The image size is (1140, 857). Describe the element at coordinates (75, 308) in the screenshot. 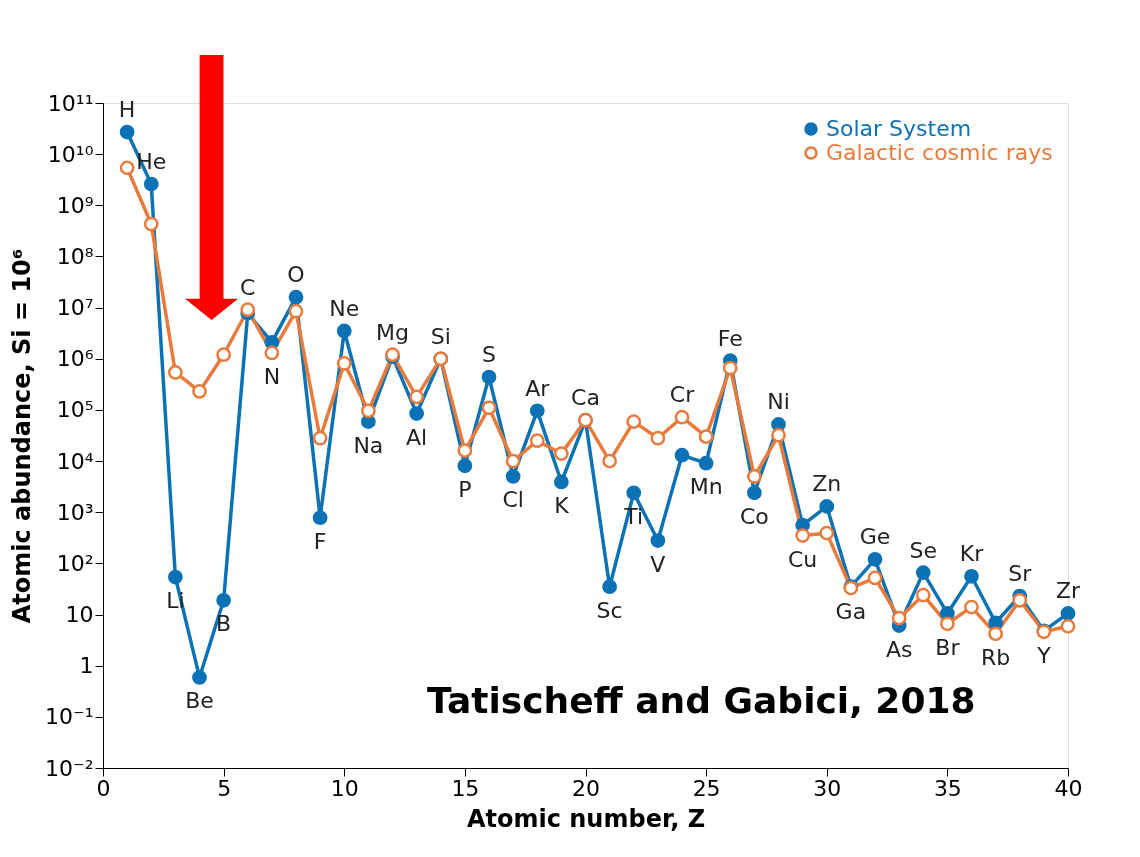

I see `y-tick-label: 10⁷` at that location.